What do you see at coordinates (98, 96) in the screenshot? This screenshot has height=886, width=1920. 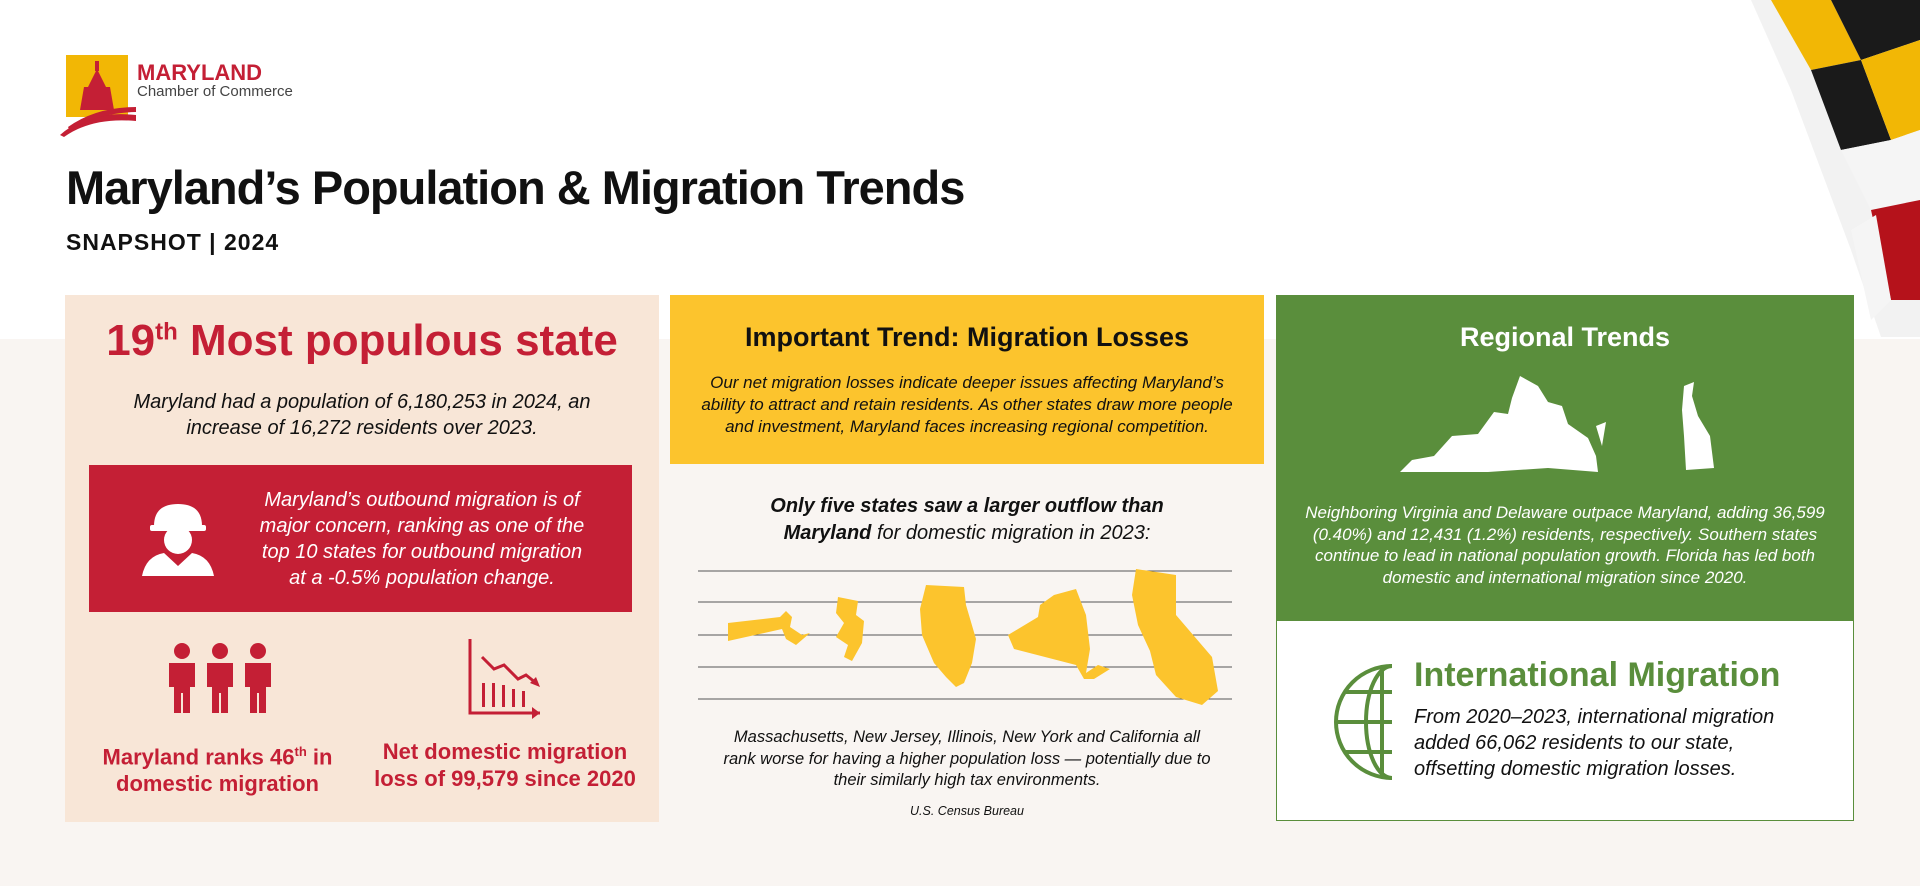 I see `logo-icon` at bounding box center [98, 96].